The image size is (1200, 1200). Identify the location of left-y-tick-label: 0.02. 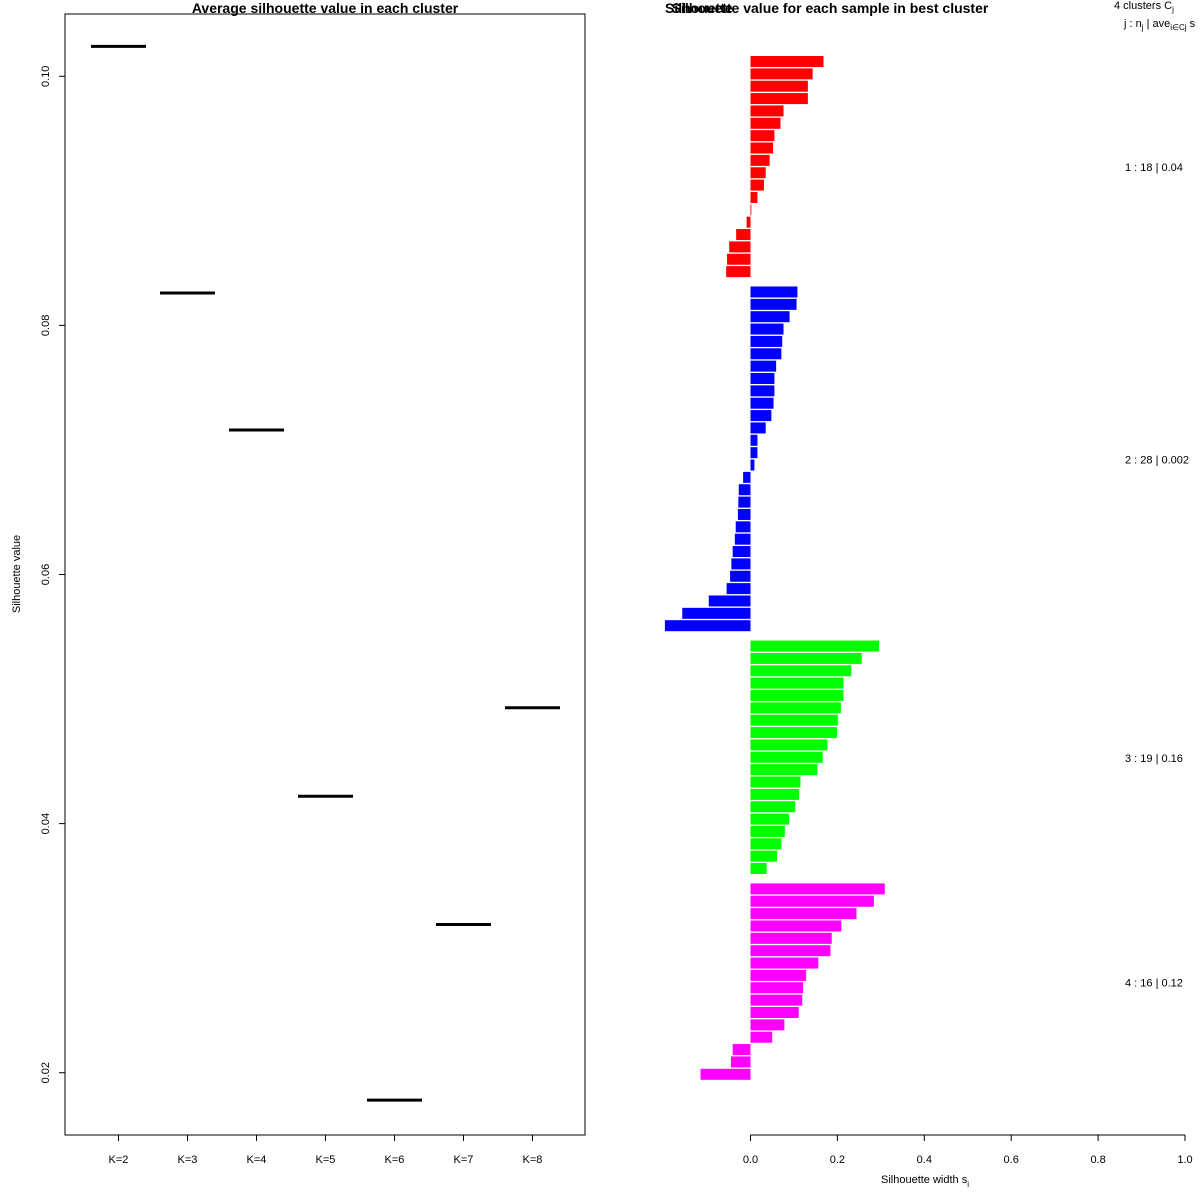
(46, 1072).